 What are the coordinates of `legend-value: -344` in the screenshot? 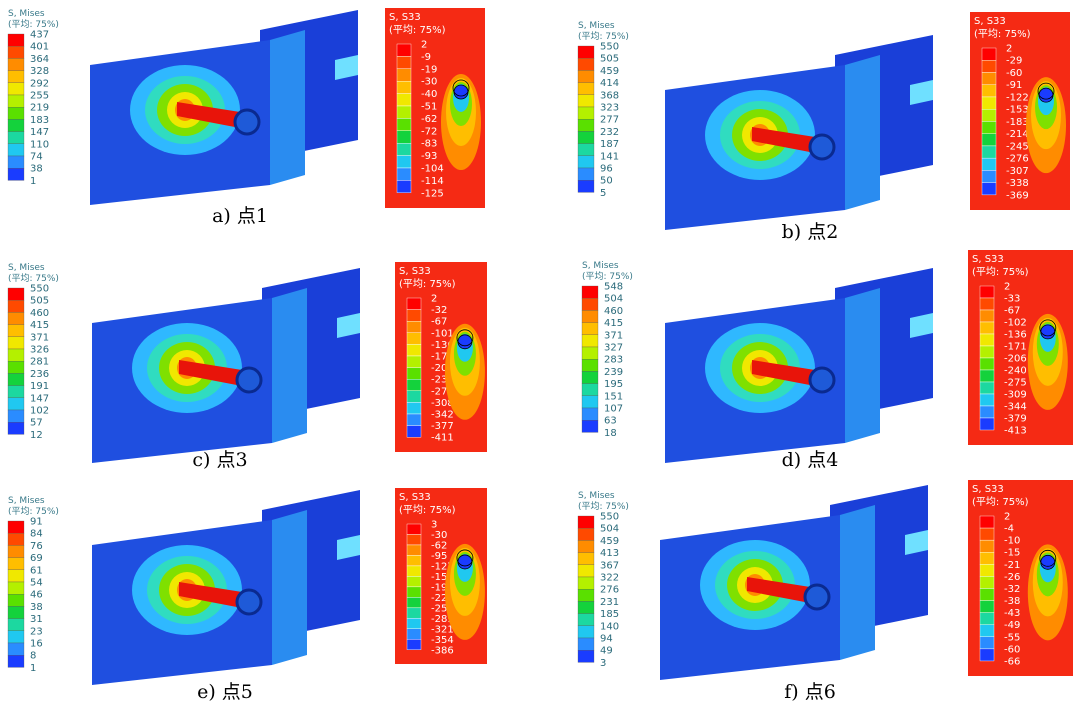 It's located at (1015, 407).